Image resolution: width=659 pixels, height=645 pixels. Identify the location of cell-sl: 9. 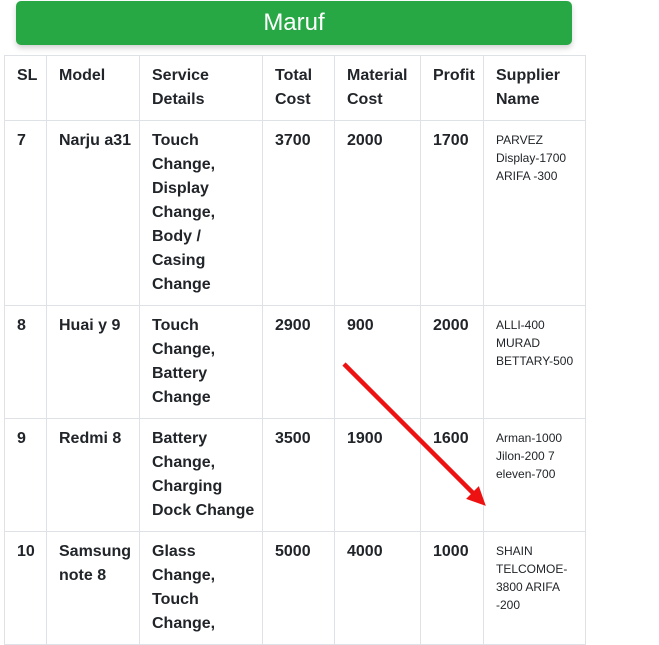
(25, 475).